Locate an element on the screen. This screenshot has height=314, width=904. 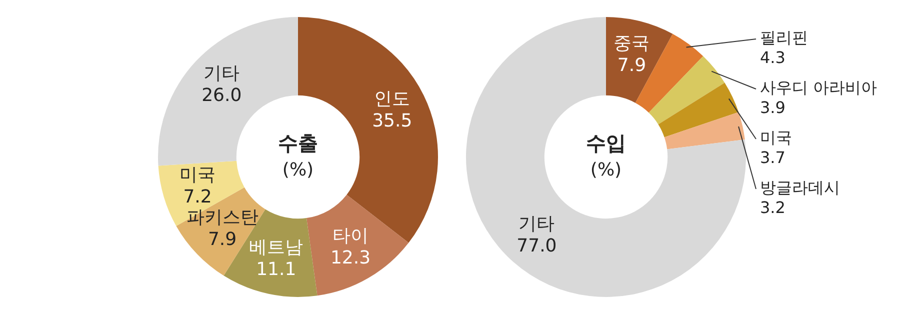
data-label: 3.7 is located at coordinates (773, 158).